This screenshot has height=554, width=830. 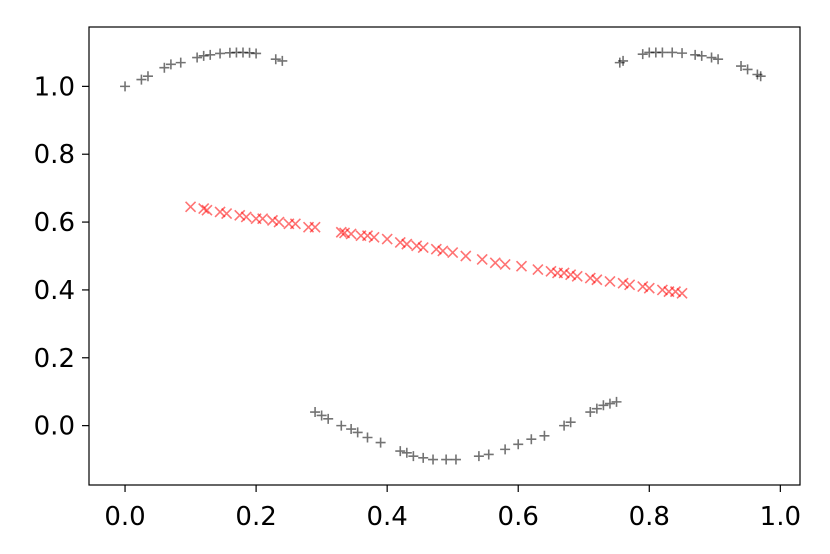 I want to click on x-tick-label: 1.0, so click(x=780, y=517).